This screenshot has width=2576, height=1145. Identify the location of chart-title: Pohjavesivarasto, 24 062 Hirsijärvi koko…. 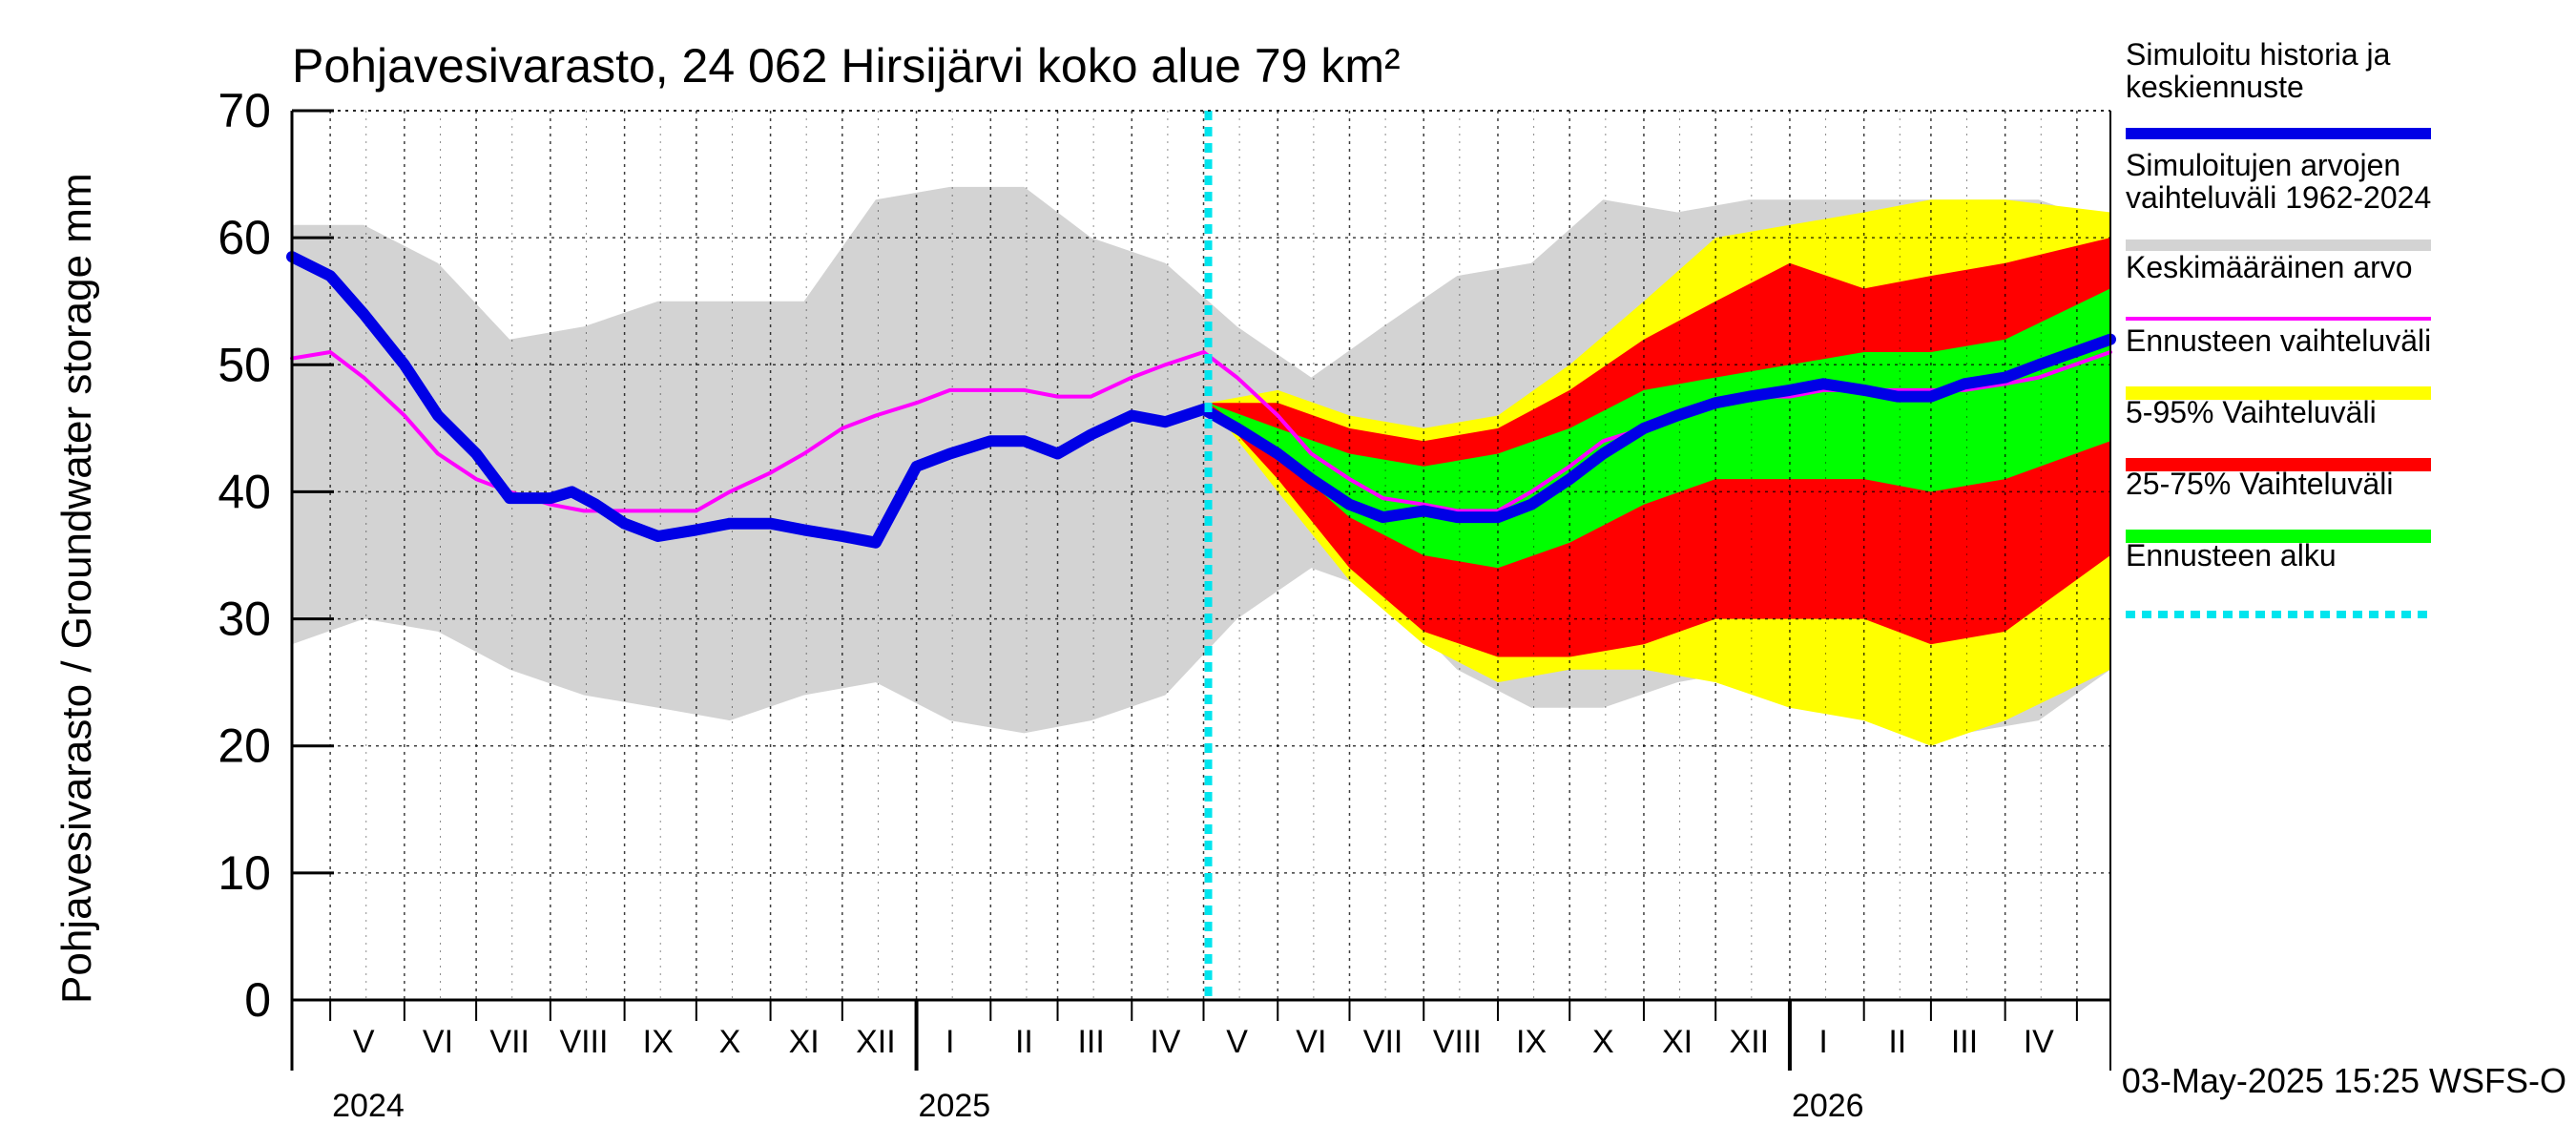
(846, 66).